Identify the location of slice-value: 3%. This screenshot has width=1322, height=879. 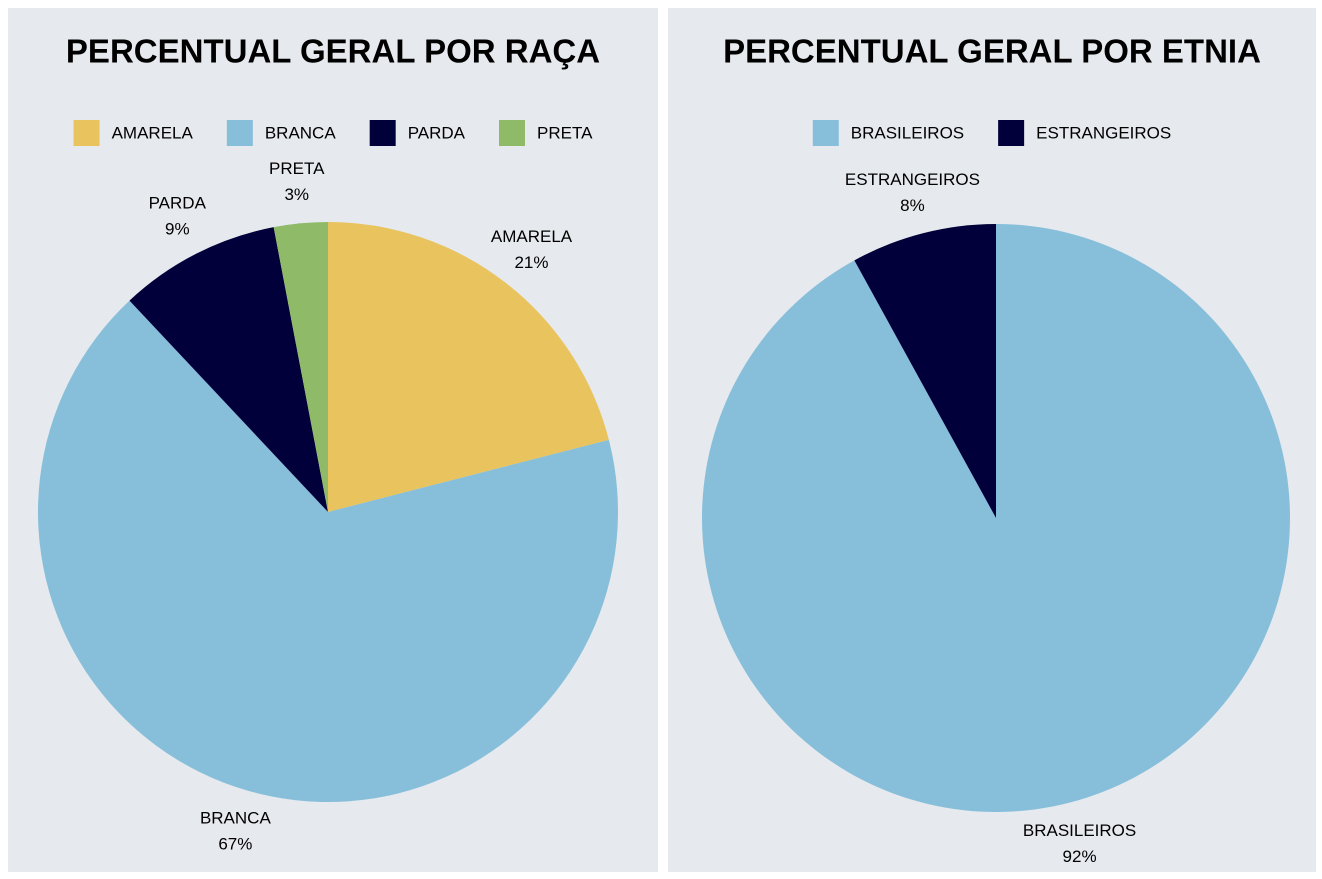
(296, 194).